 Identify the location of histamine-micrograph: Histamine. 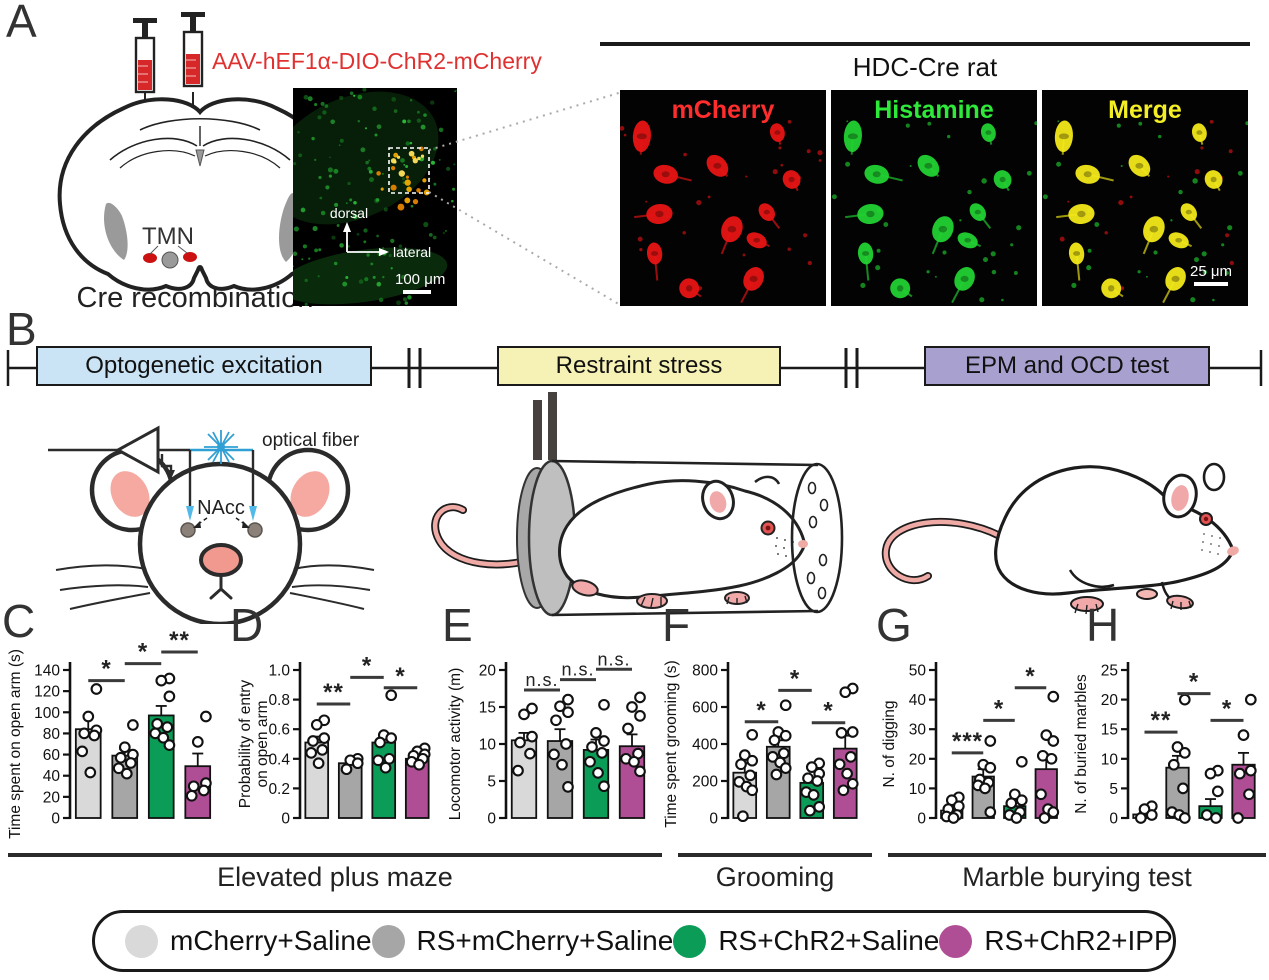
(935, 198).